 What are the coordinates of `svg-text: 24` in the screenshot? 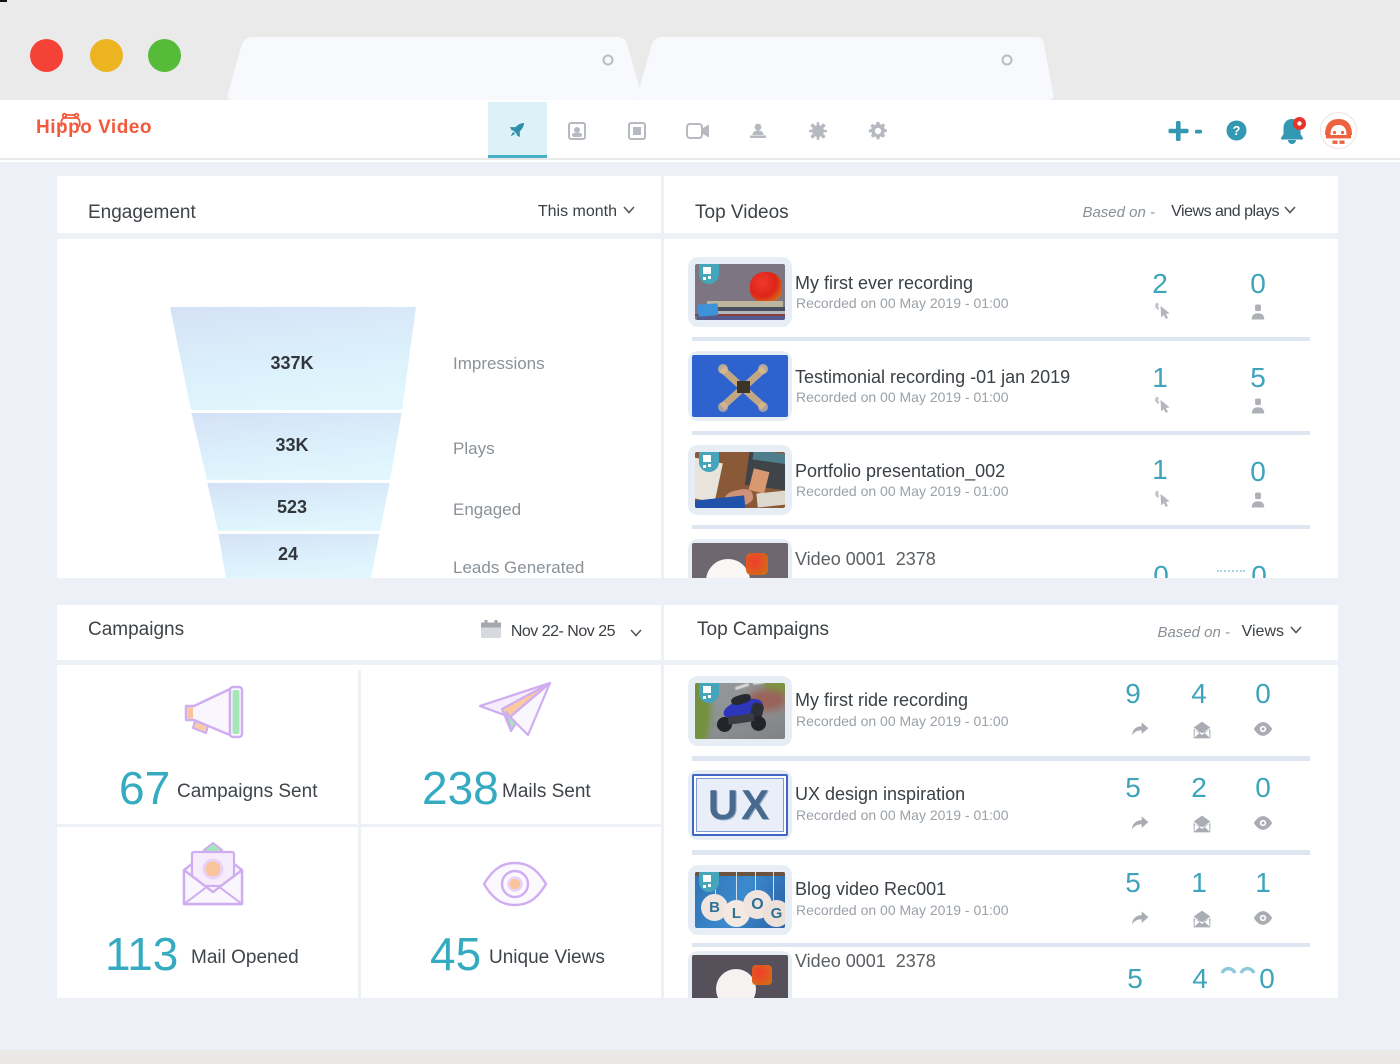 It's located at (288, 554).